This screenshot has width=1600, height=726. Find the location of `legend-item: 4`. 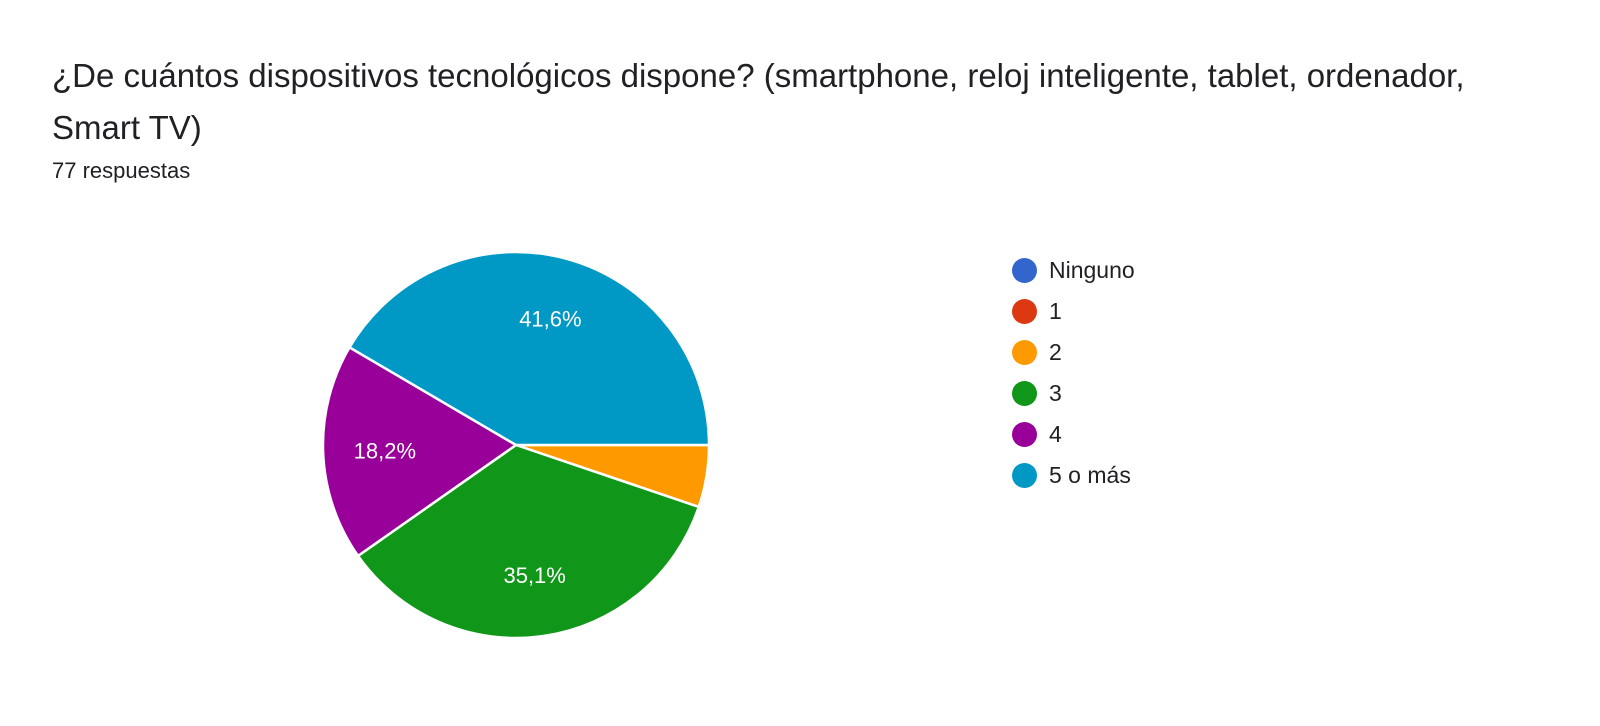

legend-item: 4 is located at coordinates (1073, 434).